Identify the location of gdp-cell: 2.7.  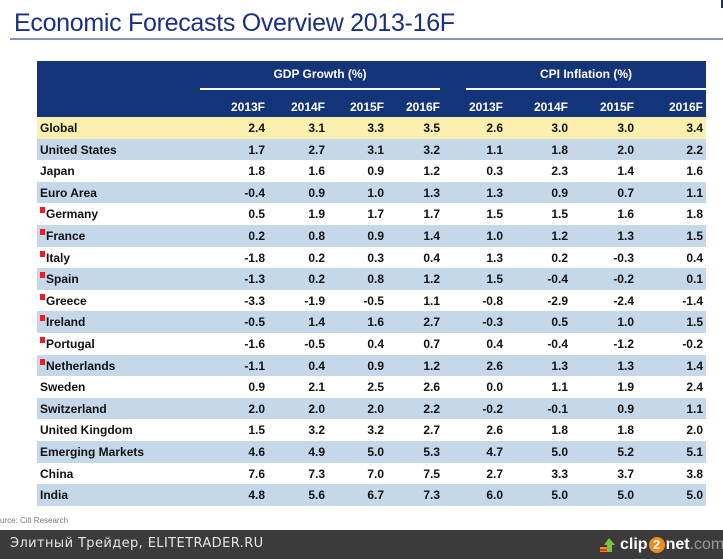
(316, 149).